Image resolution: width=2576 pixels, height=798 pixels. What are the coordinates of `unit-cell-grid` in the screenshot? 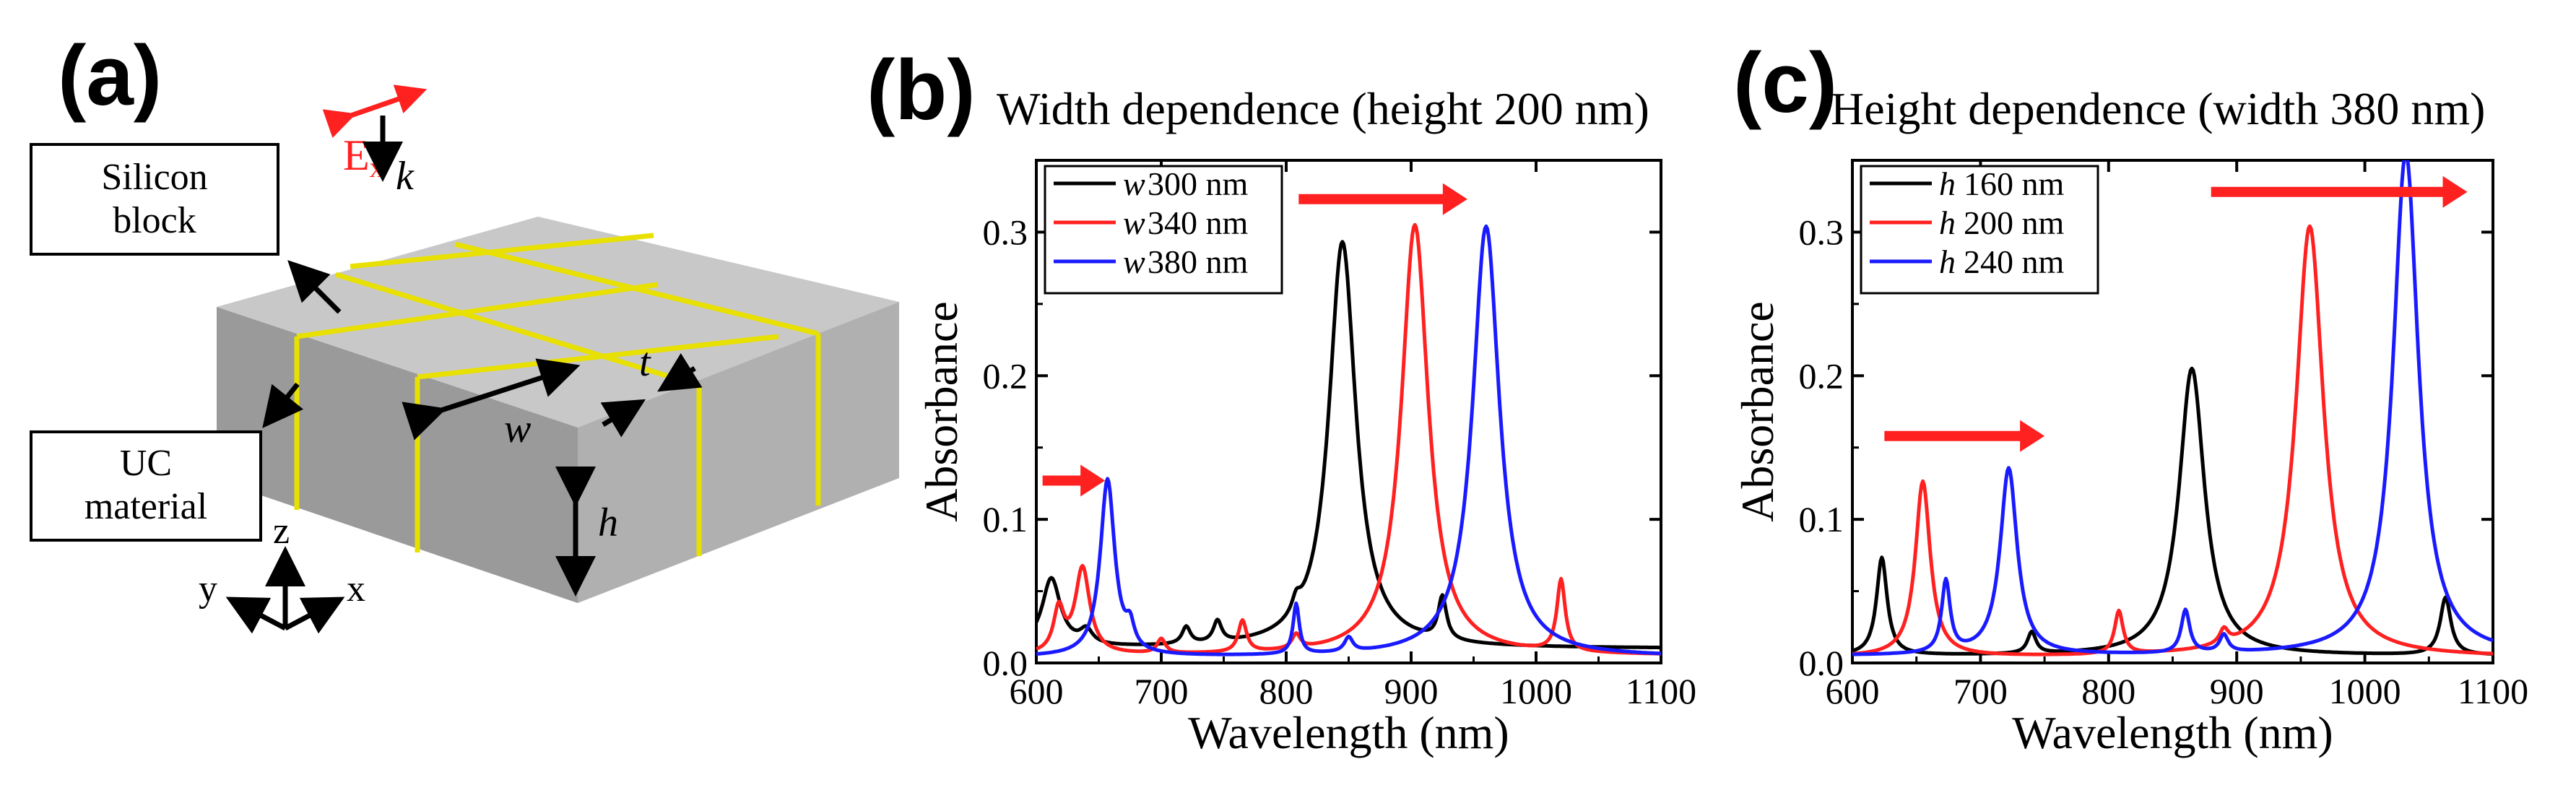 It's located at (557, 394).